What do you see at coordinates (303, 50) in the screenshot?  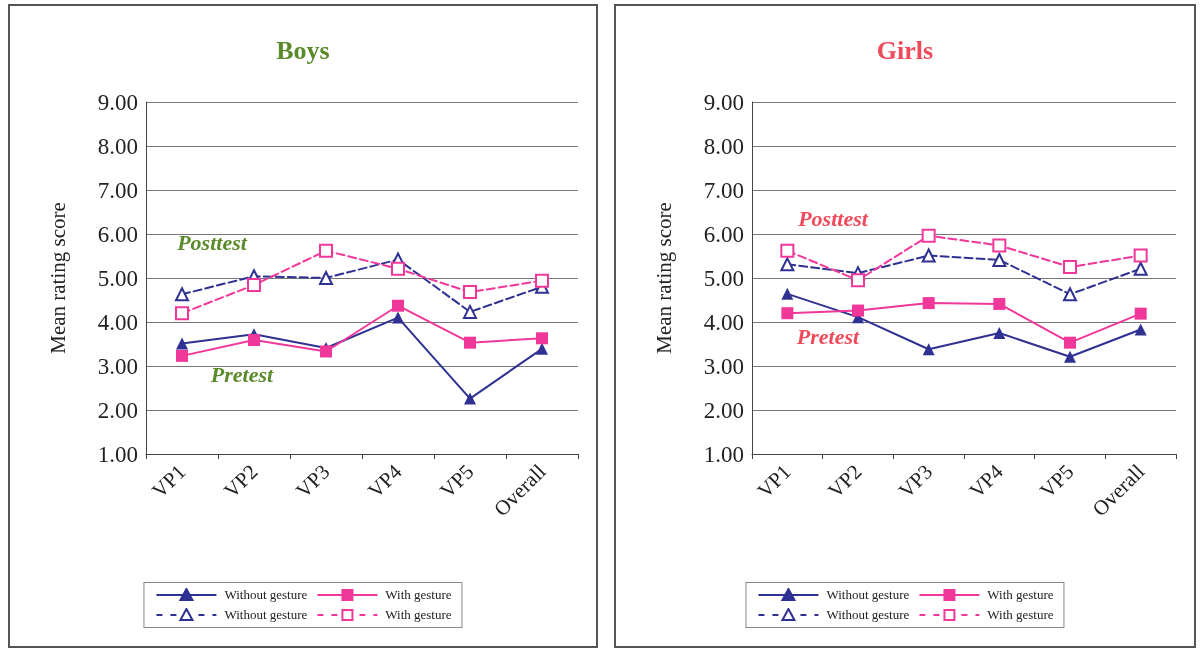 I see `chart-title: Boys` at bounding box center [303, 50].